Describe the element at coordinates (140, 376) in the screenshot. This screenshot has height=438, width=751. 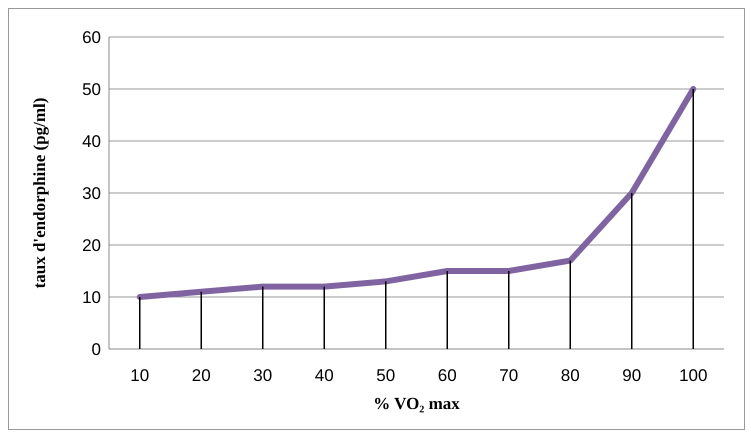
I see `x-tick-label: 10` at that location.